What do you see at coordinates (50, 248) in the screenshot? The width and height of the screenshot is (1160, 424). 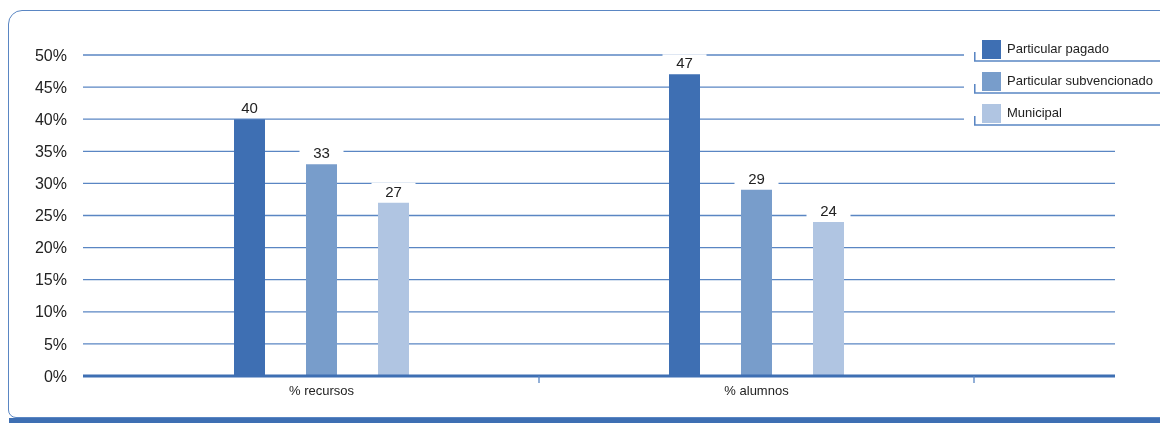 I see `y-tick-label: 20%` at bounding box center [50, 248].